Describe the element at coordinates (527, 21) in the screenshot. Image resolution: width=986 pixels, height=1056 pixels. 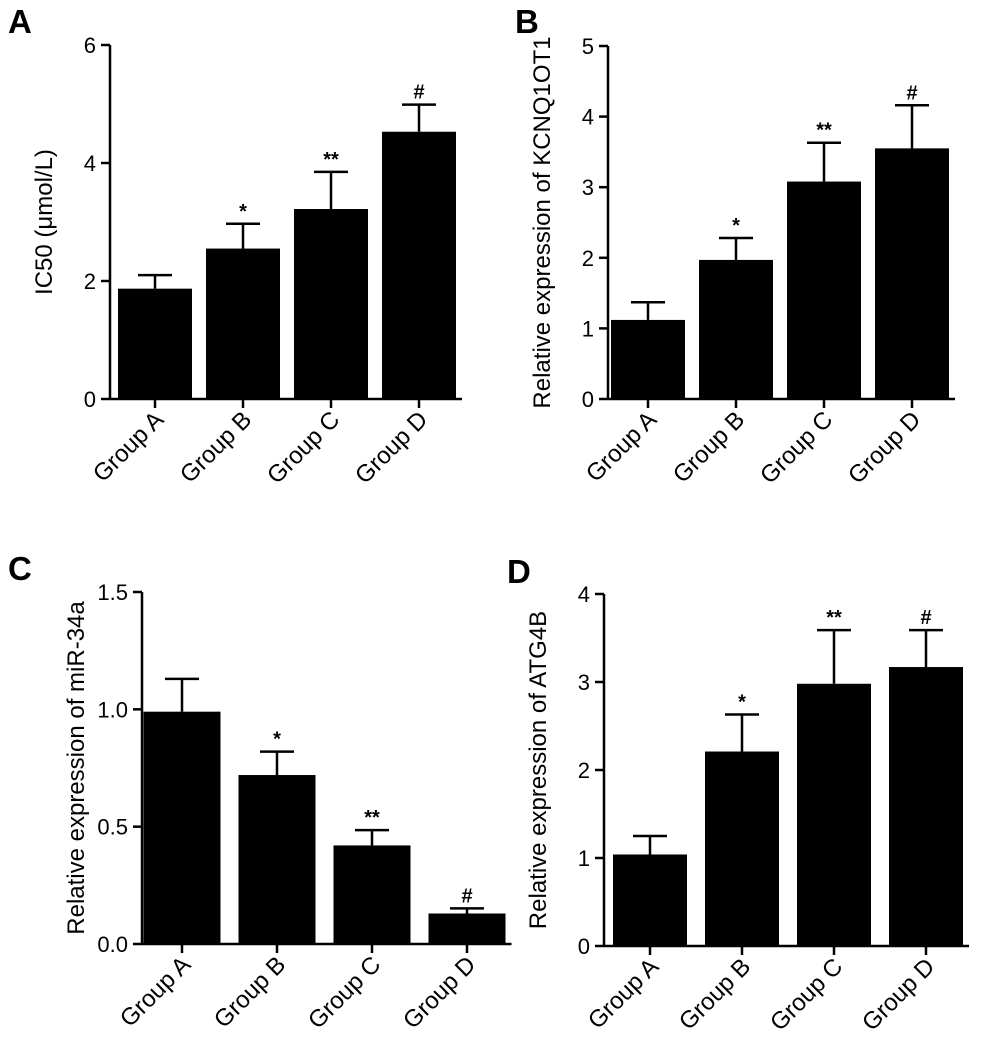
I see `panel-letter: B` at that location.